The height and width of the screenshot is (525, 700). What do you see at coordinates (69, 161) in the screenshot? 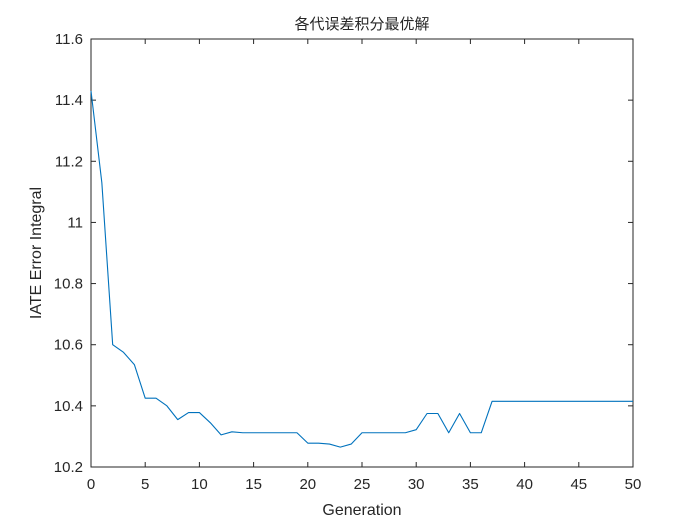
I see `y-tick-label: 11.2` at bounding box center [69, 161].